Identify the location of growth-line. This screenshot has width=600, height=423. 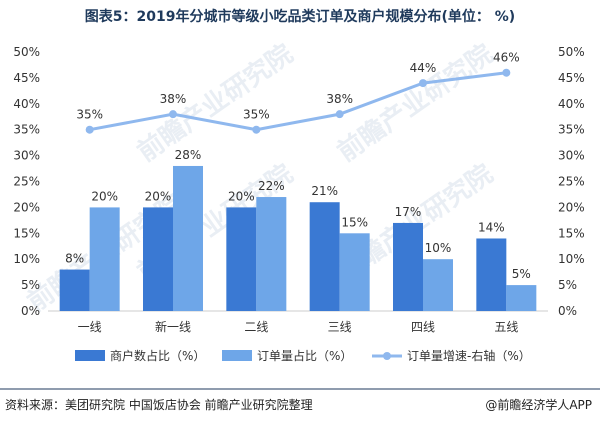
(298, 101).